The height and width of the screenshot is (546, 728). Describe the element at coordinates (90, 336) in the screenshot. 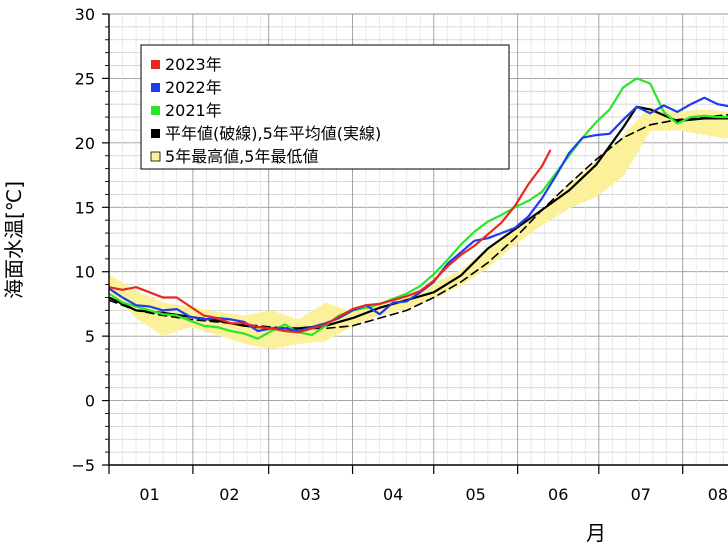

I see `y-tick-label: 5` at that location.